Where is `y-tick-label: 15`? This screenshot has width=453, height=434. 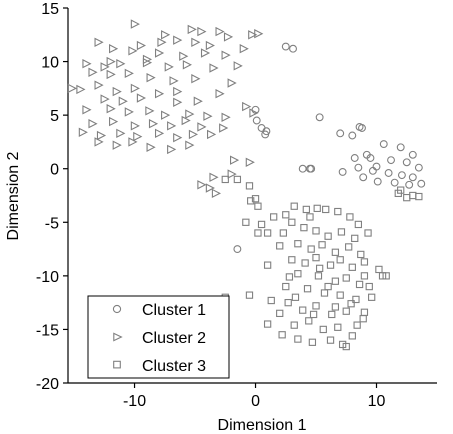 y-tick-label: 15 is located at coordinates (50, 9).